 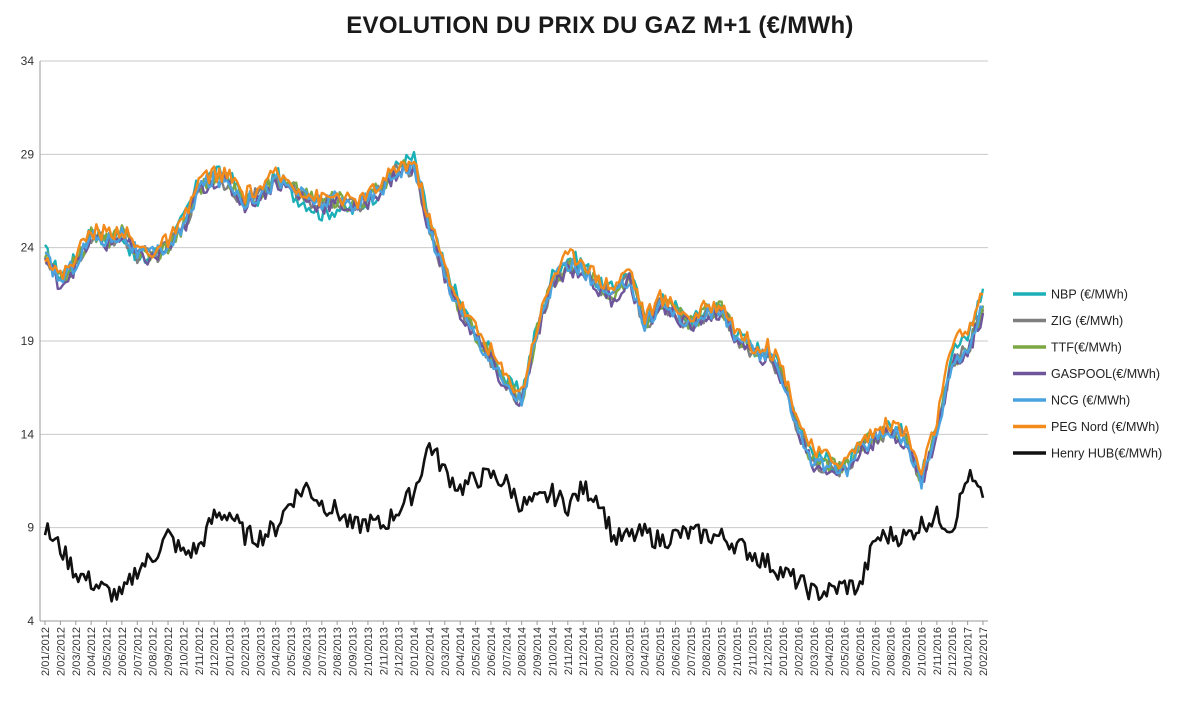 I want to click on x-tick-label: 2/09/2014, so click(x=538, y=651).